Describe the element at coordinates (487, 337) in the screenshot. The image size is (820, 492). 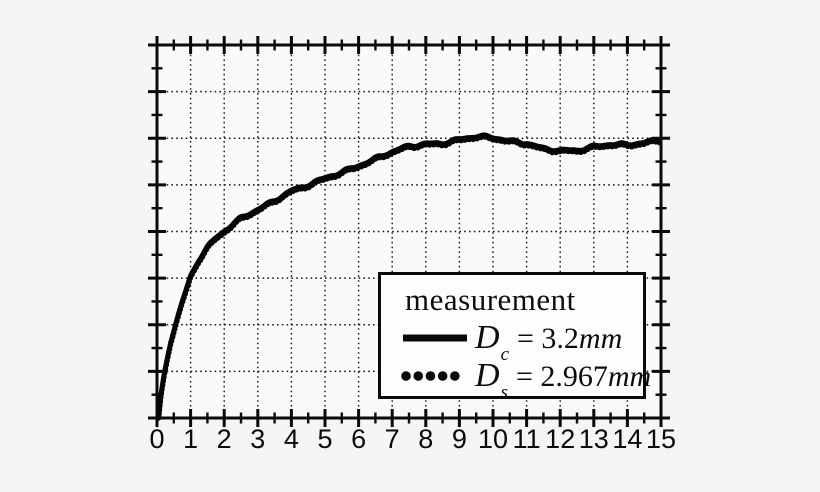
I see `legend-symbol-dc: D` at that location.